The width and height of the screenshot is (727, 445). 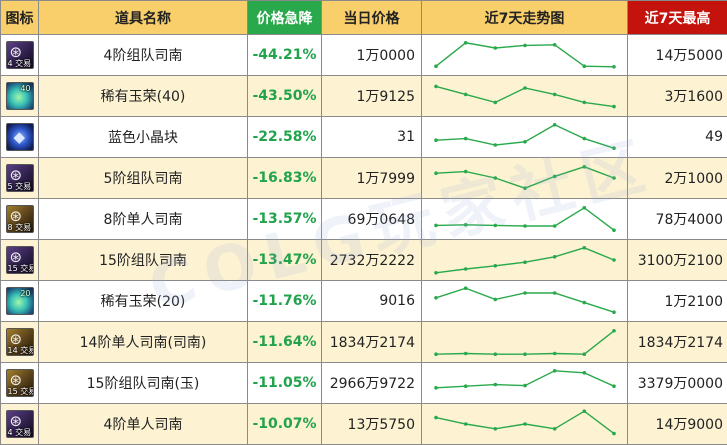 I want to click on item-name: 15阶组队司南(玉), so click(x=143, y=383).